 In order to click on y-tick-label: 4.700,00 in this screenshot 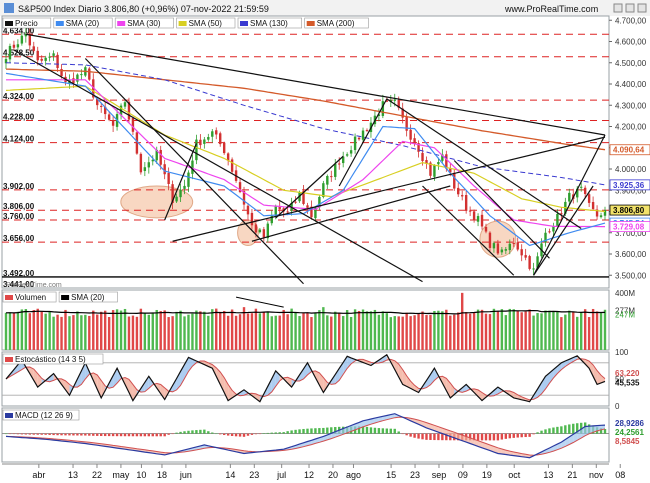, I will do `click(631, 20)`.